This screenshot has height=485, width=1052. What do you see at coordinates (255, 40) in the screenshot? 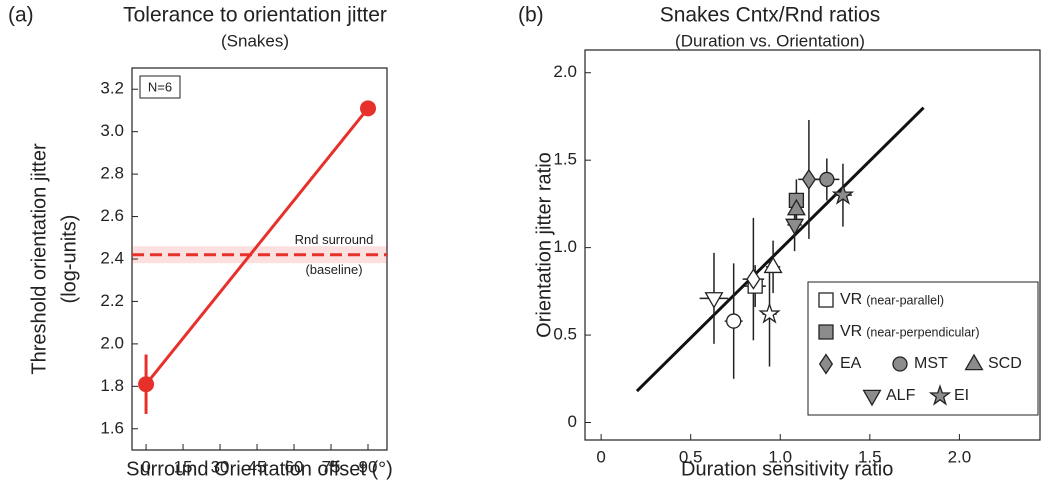
I see `chart-subtitle: (Snakes)` at bounding box center [255, 40].